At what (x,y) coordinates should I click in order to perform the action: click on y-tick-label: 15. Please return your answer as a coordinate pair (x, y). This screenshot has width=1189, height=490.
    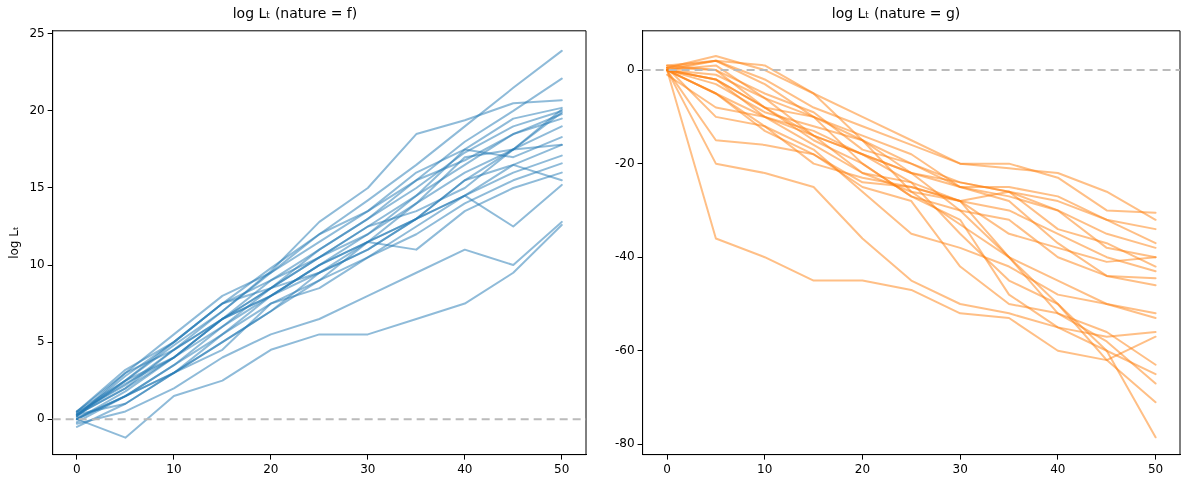
    Looking at the image, I should click on (37, 187).